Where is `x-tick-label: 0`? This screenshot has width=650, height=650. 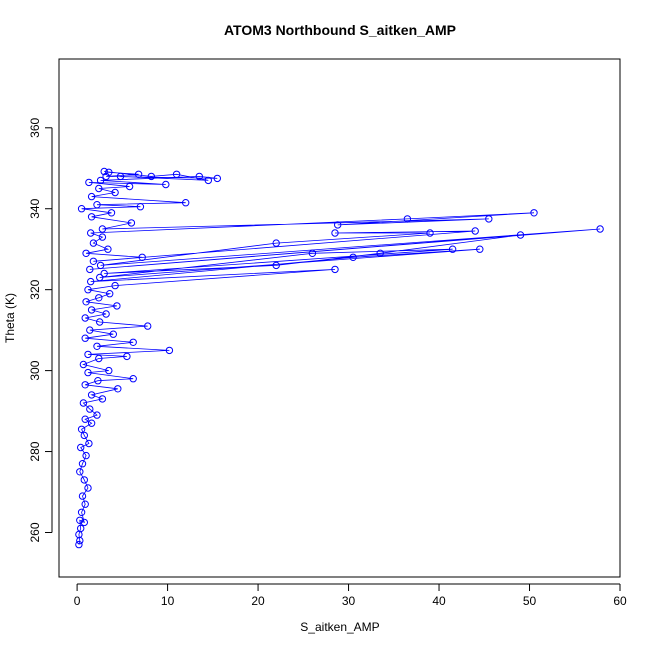
x-tick-label: 0 is located at coordinates (77, 601).